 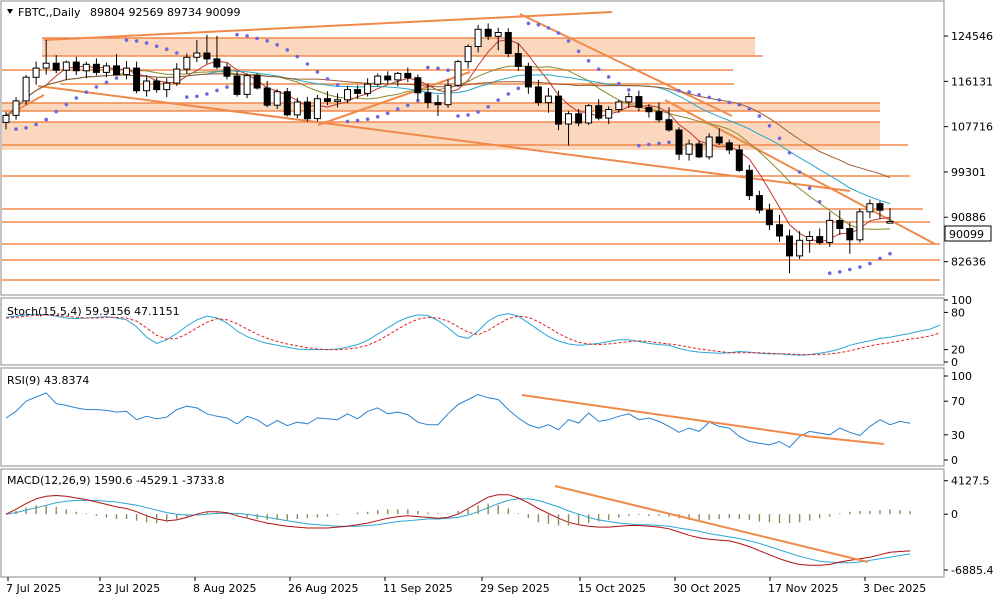 What do you see at coordinates (958, 401) in the screenshot?
I see `indicator-tick-label: 70` at bounding box center [958, 401].